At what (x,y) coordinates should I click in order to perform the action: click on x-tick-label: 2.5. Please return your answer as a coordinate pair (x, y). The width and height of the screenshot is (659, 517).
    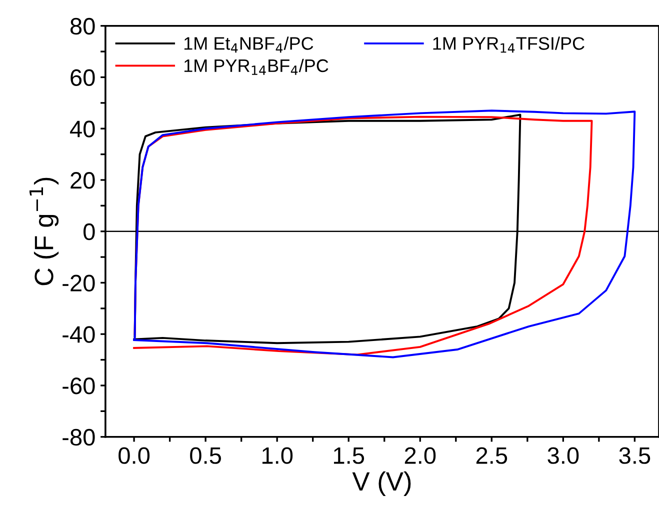
    Looking at the image, I should click on (492, 455).